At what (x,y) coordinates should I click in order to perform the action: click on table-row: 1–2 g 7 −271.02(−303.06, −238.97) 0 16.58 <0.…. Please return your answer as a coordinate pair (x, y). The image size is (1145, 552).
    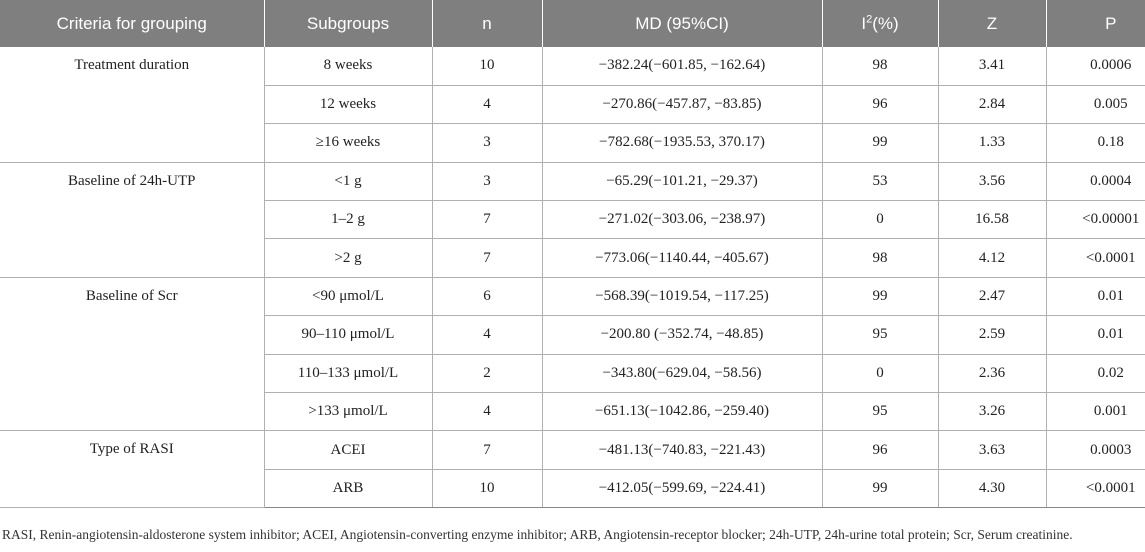
    Looking at the image, I should click on (572, 220).